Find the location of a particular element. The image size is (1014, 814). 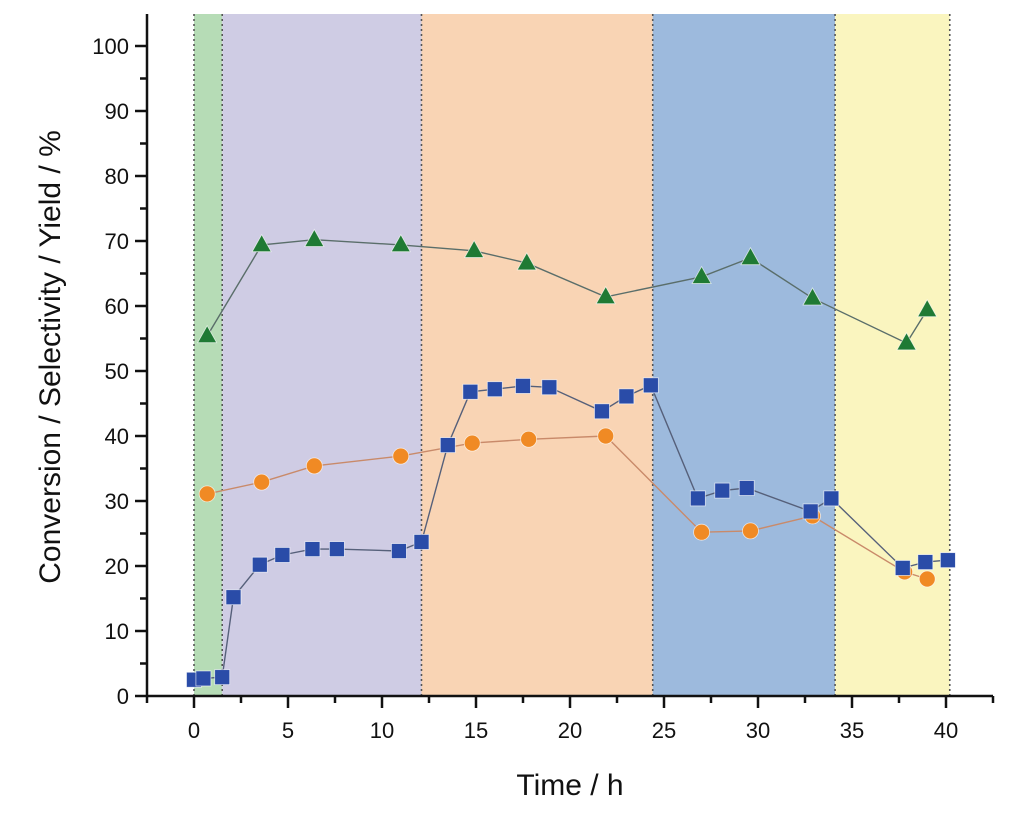

x-tick-label: 30 is located at coordinates (758, 730).